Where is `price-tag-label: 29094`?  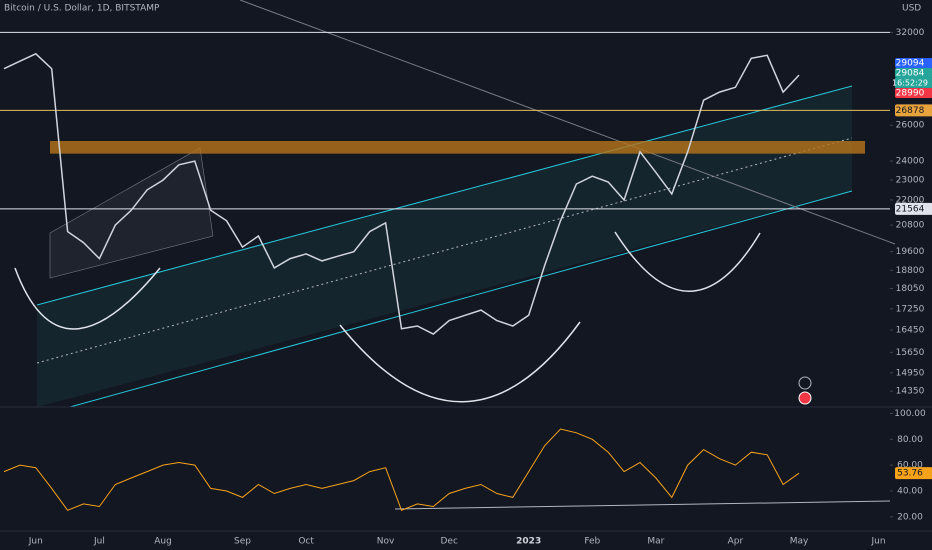 price-tag-label: 29094 is located at coordinates (910, 63).